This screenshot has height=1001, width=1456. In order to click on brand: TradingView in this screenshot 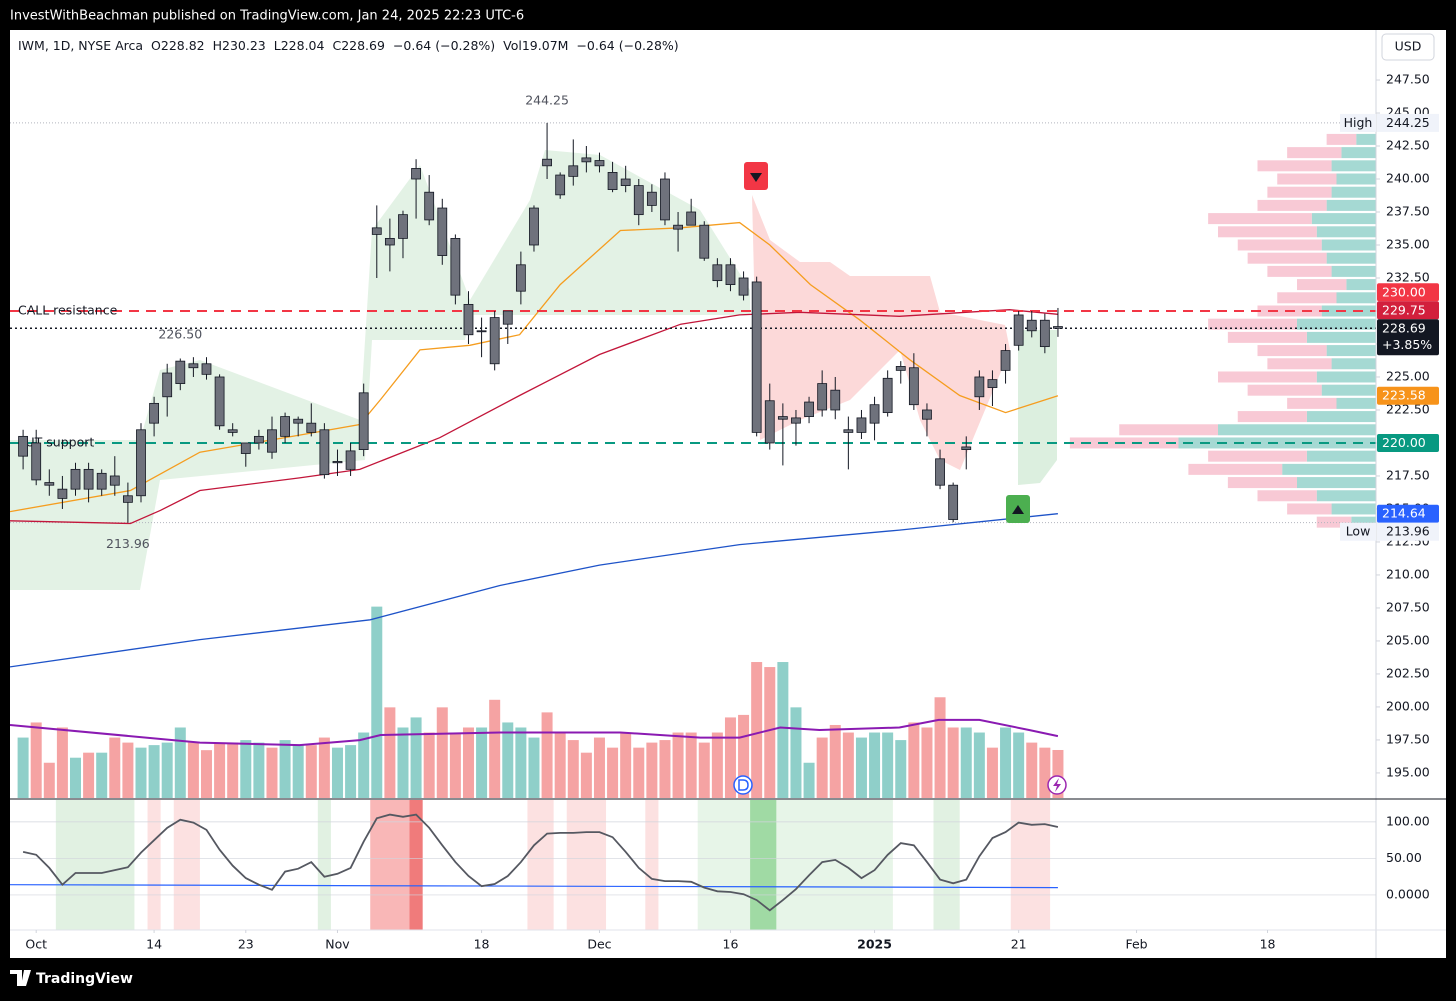, I will do `click(71, 978)`.